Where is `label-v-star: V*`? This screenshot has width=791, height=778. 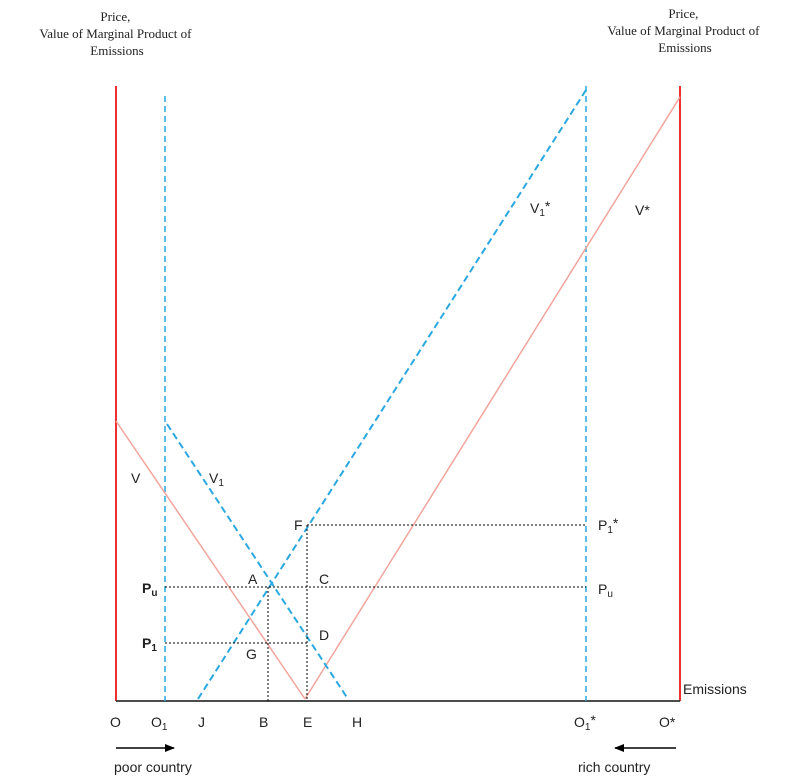
label-v-star: V* is located at coordinates (642, 210).